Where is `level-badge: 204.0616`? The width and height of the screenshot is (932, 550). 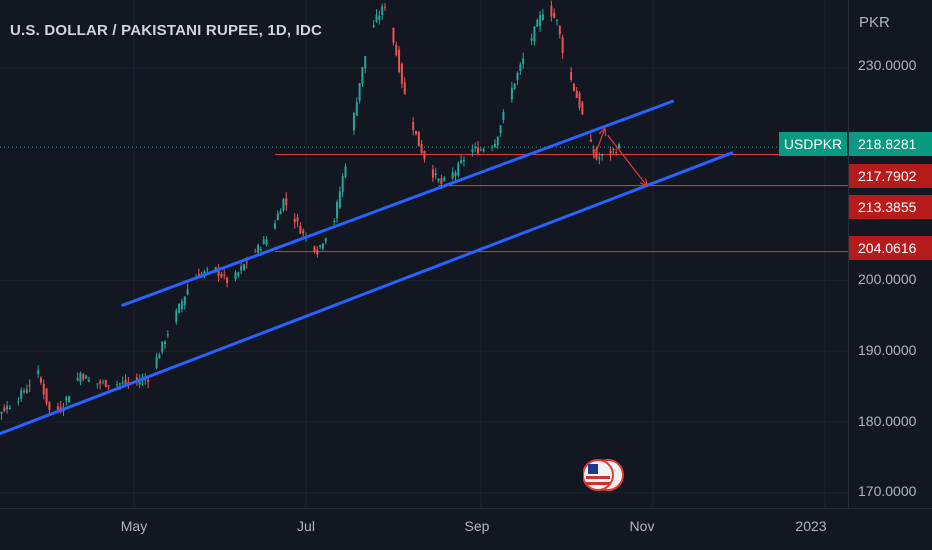
level-badge: 204.0616 is located at coordinates (890, 248).